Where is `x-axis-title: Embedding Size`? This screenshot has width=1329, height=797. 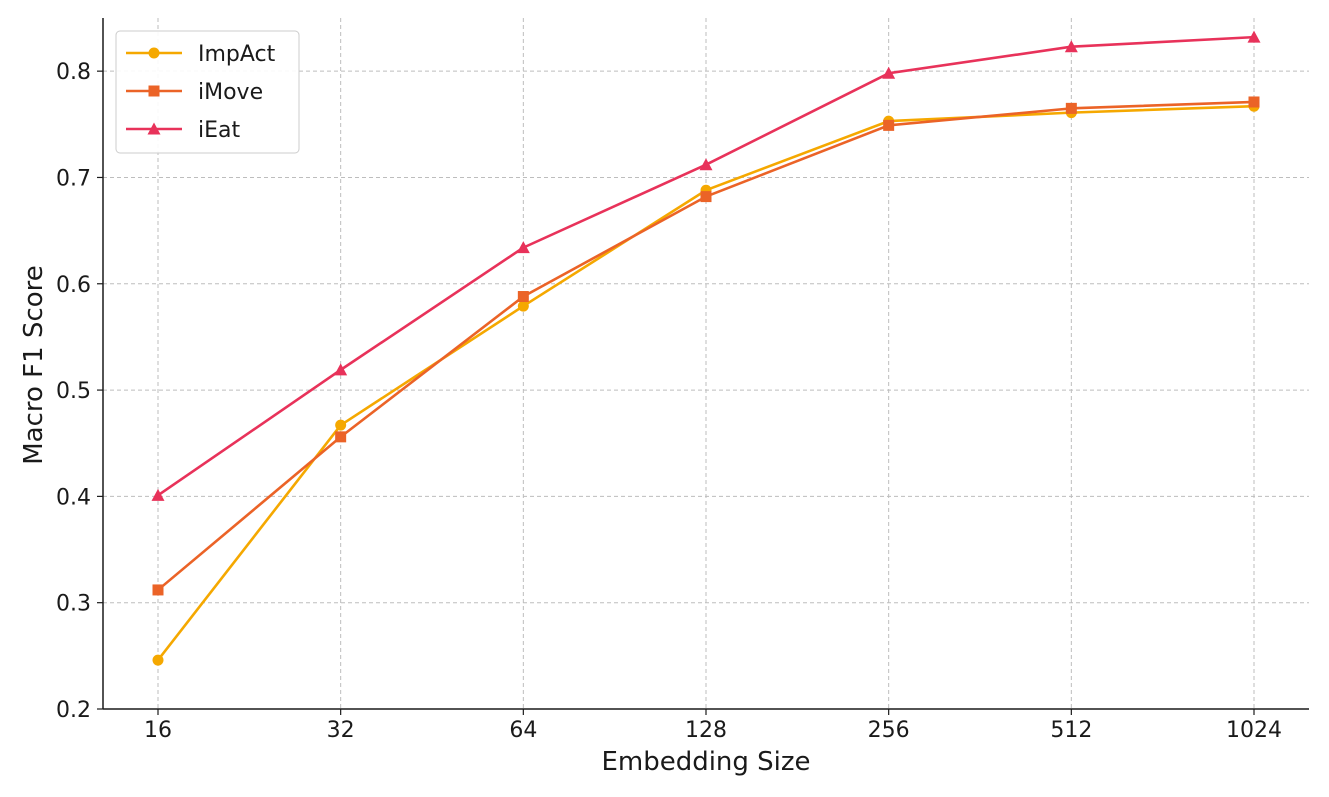
x-axis-title: Embedding Size is located at coordinates (705, 762).